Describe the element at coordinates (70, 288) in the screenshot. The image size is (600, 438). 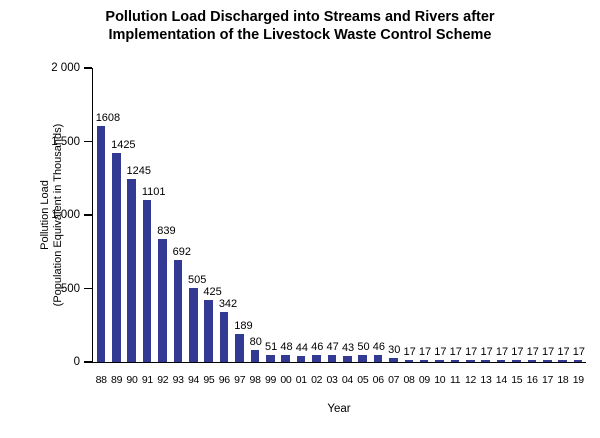
I see `y-tick-label: 500` at that location.